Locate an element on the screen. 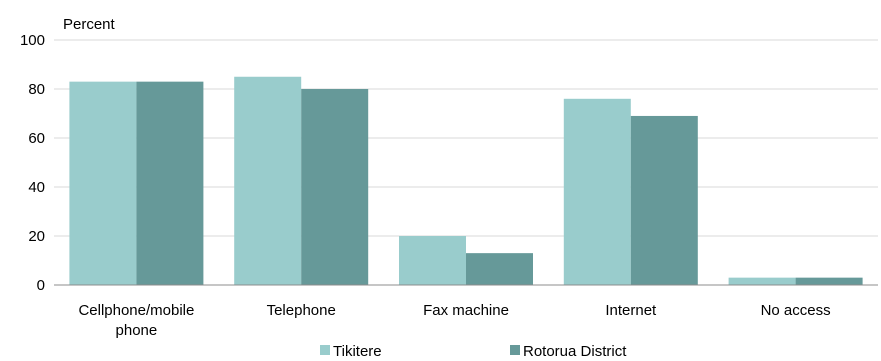  x-tick-label: phone is located at coordinates (137, 330).